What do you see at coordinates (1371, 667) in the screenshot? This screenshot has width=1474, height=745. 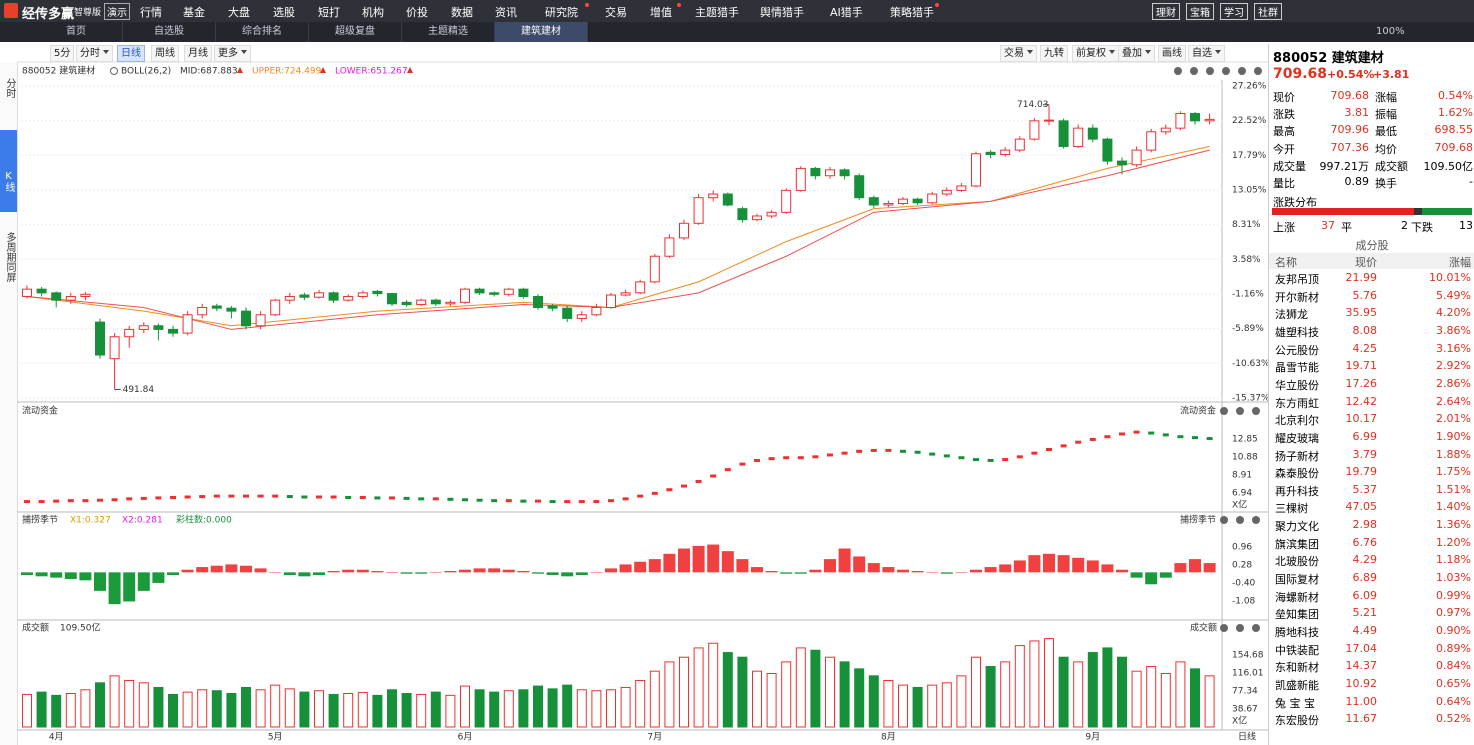 I see `stock-row: 东和新材 14.37 0.84%` at bounding box center [1371, 667].